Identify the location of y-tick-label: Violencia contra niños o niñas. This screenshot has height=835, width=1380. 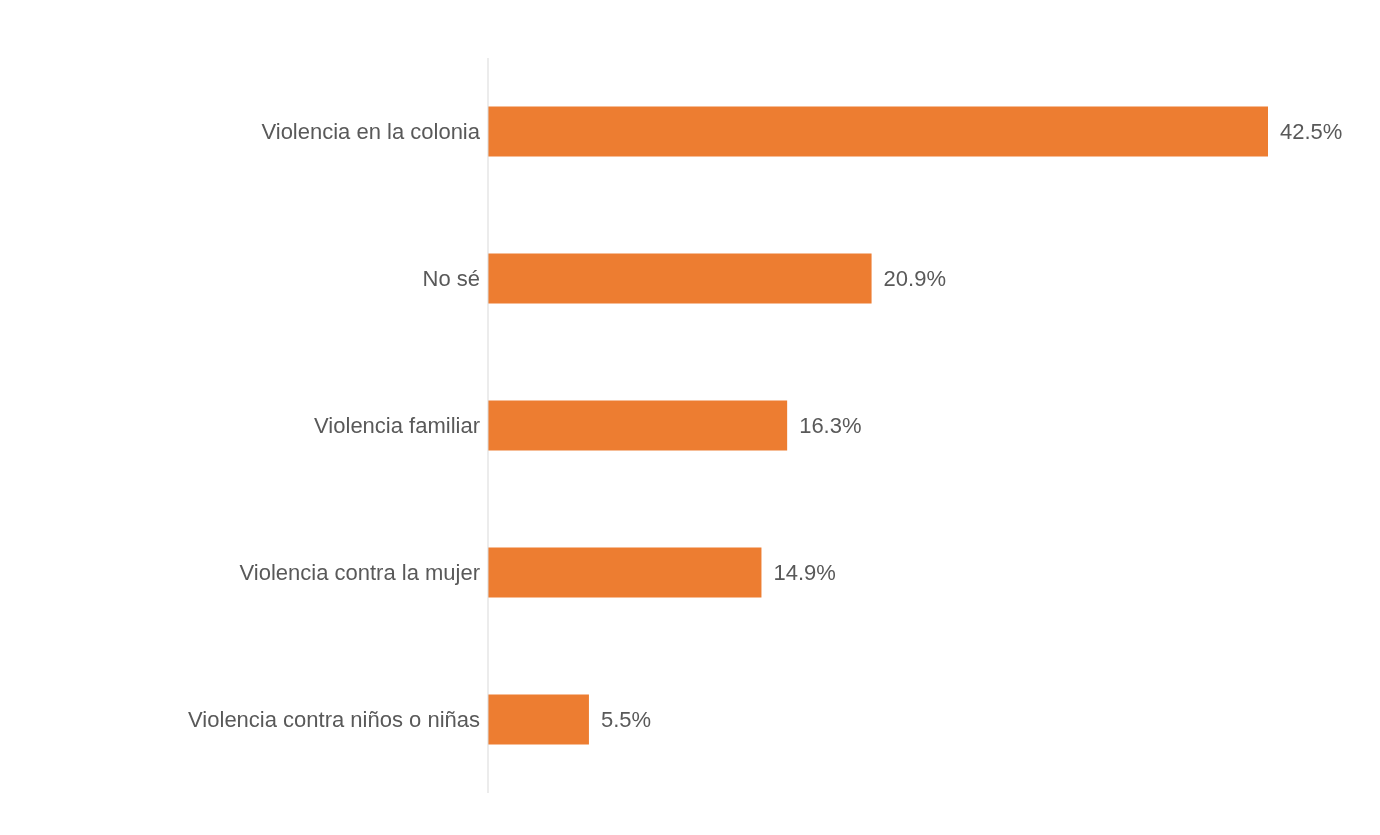
(334, 720).